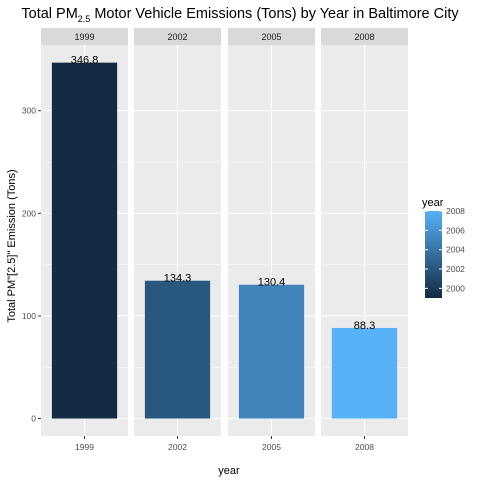  I want to click on bar-2005, so click(271, 352).